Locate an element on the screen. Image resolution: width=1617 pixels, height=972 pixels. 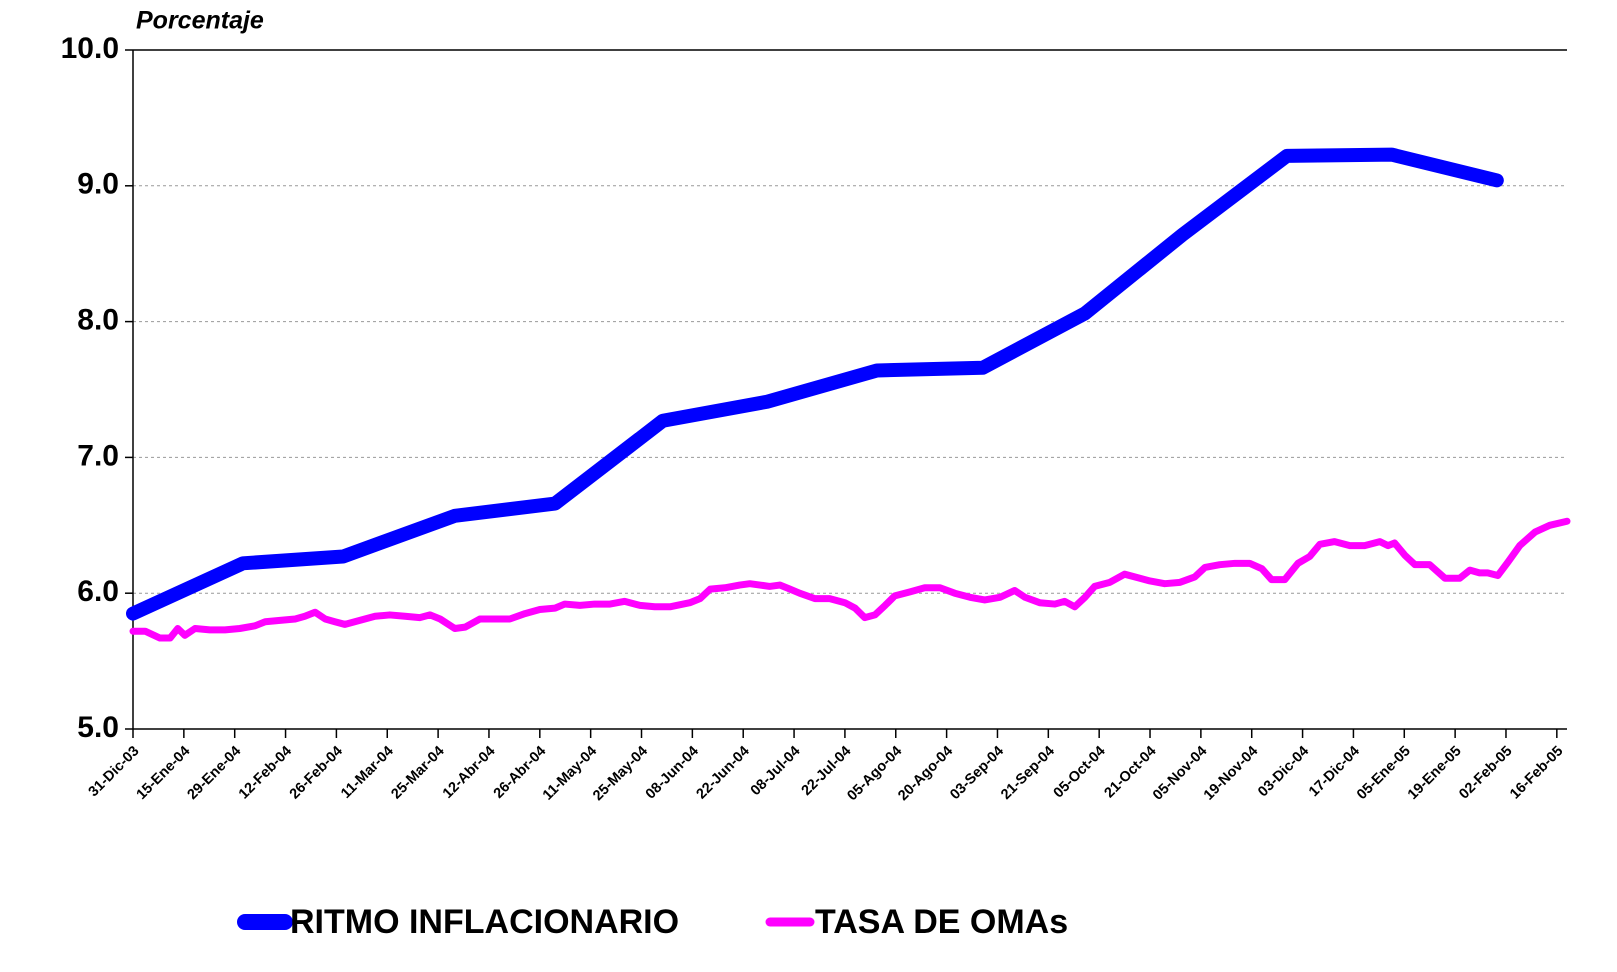
x-tick-label: 15-Ene-04 is located at coordinates (164, 773).